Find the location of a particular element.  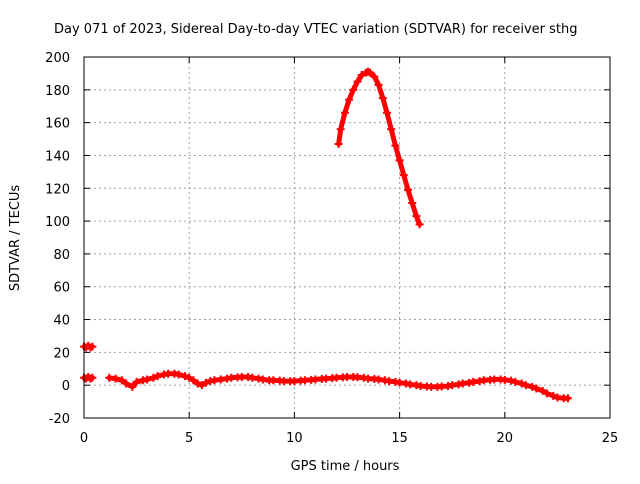

y-axis-tick-labels: -20 0 20 40 60 80 100 120 140 160 180 200 is located at coordinates (57, 239).